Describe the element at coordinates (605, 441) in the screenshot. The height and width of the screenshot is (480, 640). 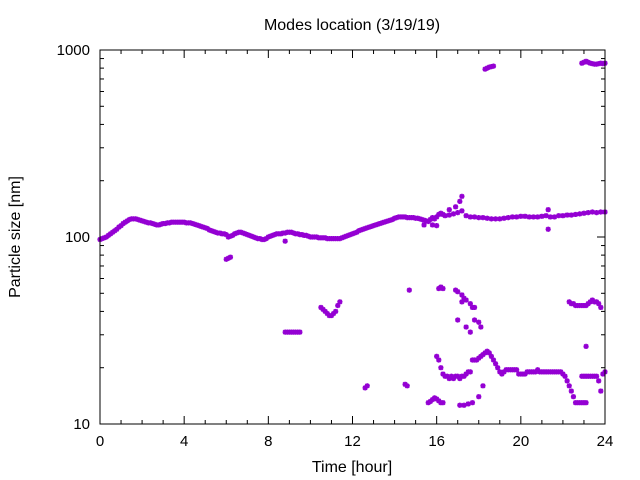
I see `x-tick-label: 24` at that location.